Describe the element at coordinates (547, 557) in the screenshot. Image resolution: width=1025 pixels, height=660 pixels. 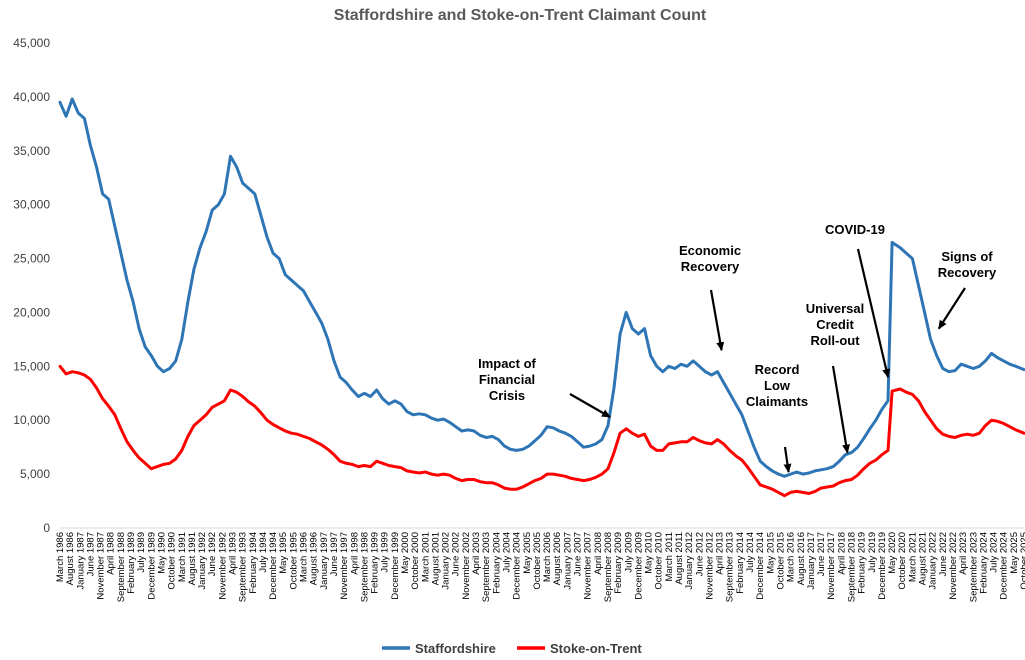
I see `x-tick-label: March 2006` at that location.